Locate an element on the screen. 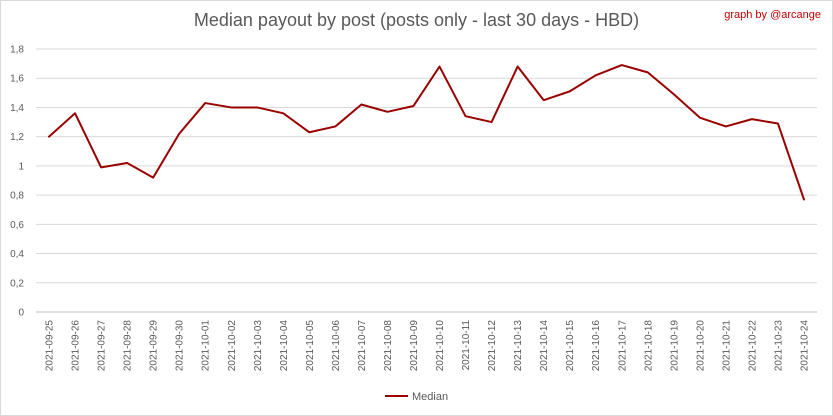  x-tick-label: 2021-10-13 is located at coordinates (518, 346).